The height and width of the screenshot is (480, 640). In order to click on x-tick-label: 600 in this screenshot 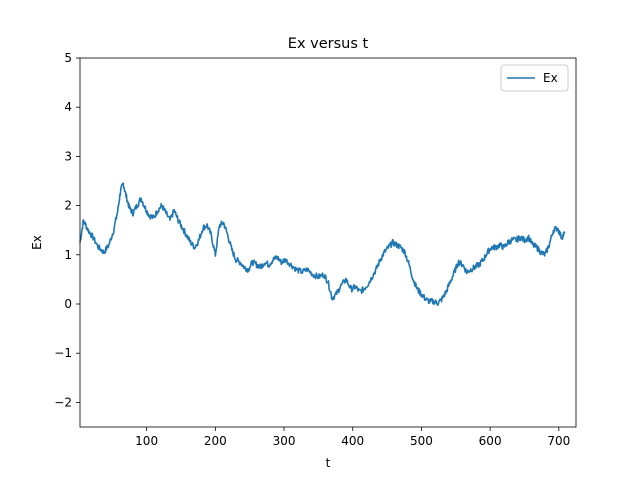, I will do `click(490, 441)`.